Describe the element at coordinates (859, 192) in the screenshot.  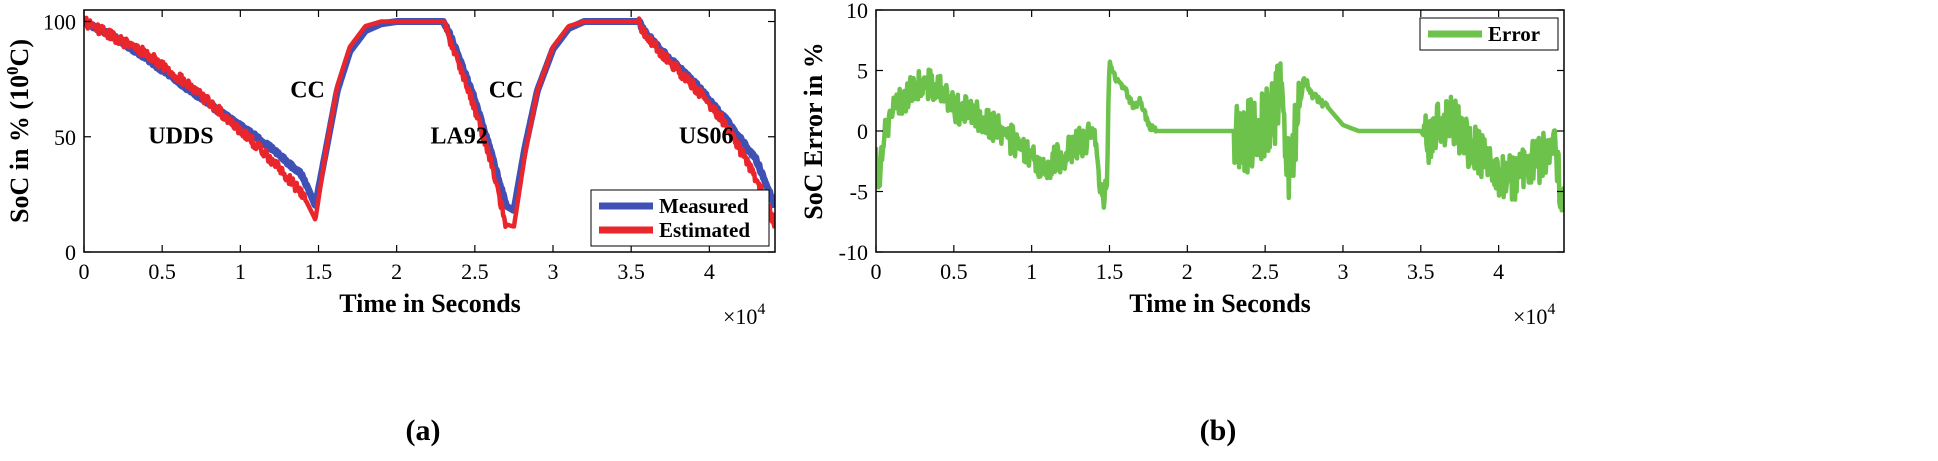
I see `y-tick-label: -5` at that location.